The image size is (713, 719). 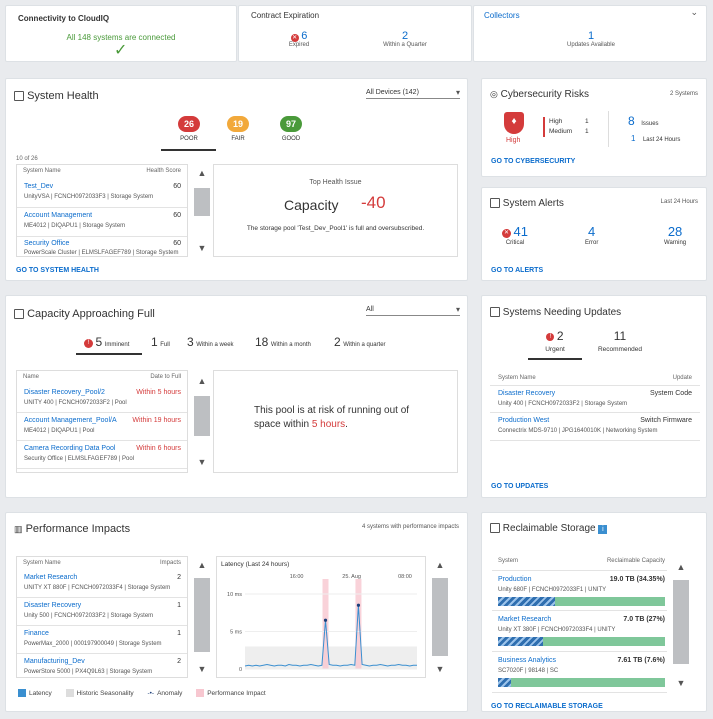 I want to click on row-name: Production West, so click(x=524, y=420).